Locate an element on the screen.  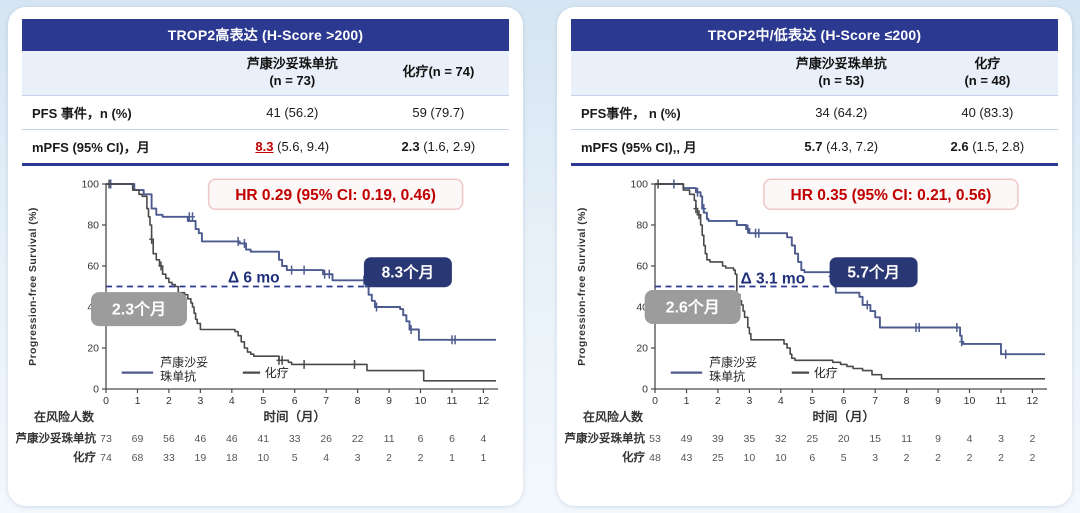
row-label: mPFS (95% CI)，月 is located at coordinates (119, 147).